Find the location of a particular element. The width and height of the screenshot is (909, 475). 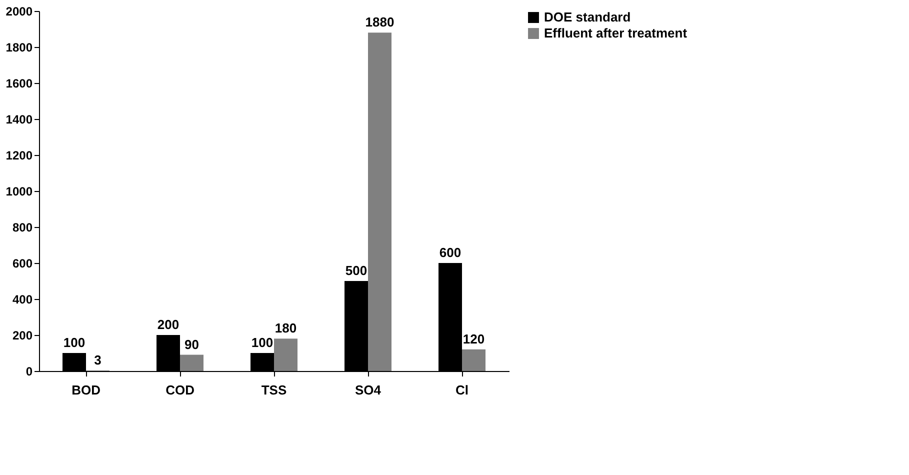

y-tick-label: 1000 is located at coordinates (19, 191).